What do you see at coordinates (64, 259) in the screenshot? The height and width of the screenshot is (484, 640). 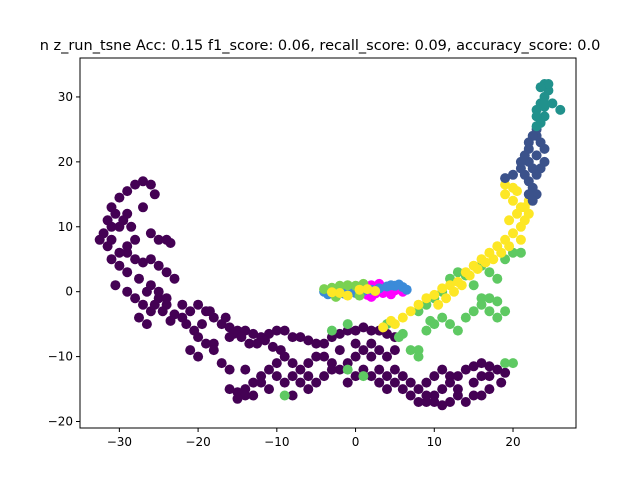 I see `y-axis: −20 −10 0 10 20 30` at bounding box center [64, 259].